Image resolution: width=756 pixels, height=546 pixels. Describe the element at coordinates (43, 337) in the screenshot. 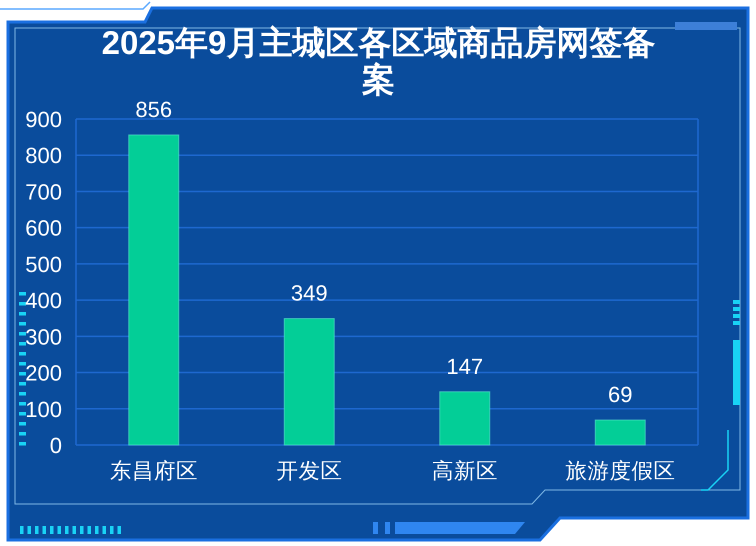

I see `y-tick-label: 300` at that location.